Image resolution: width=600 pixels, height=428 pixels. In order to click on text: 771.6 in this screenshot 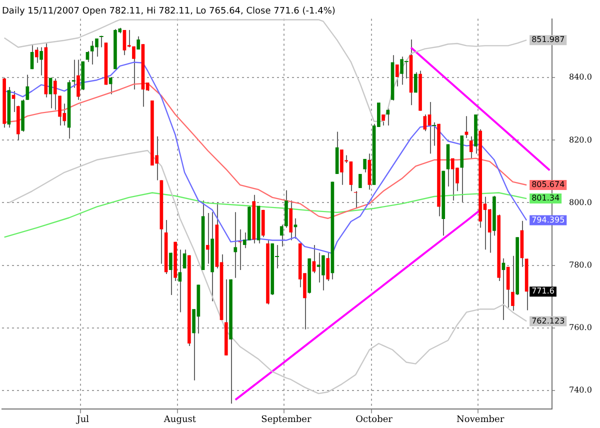, I will do `click(543, 291)`.